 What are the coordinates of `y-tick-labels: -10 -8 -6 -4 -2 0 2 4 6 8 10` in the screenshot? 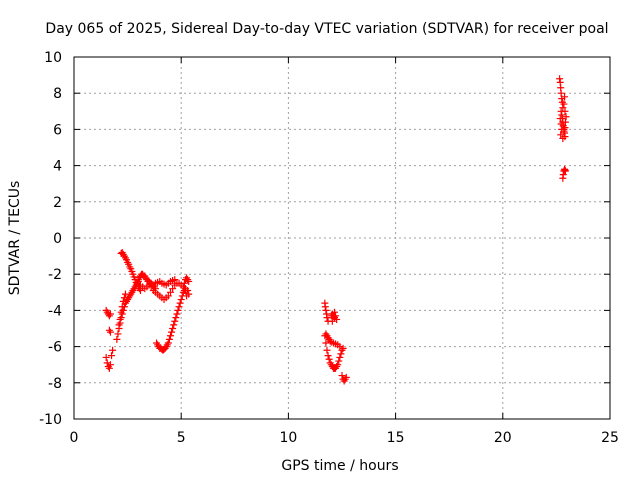 It's located at (50, 239).